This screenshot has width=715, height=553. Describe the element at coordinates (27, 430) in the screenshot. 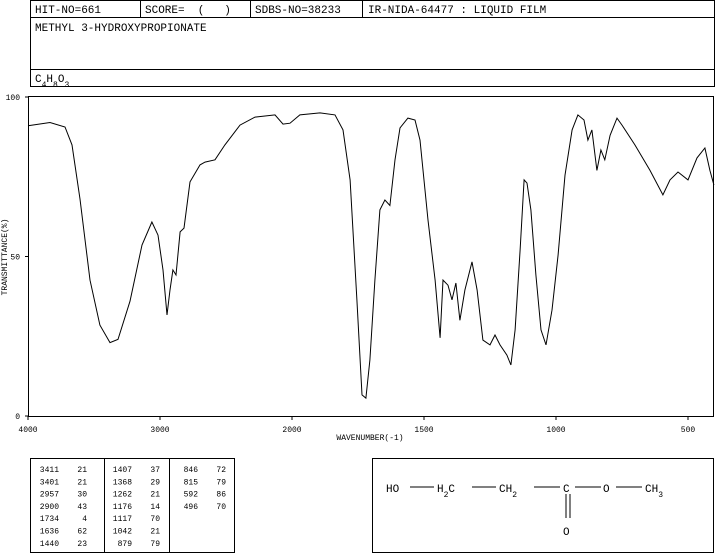

I see `x-tick-label: 4000` at that location.